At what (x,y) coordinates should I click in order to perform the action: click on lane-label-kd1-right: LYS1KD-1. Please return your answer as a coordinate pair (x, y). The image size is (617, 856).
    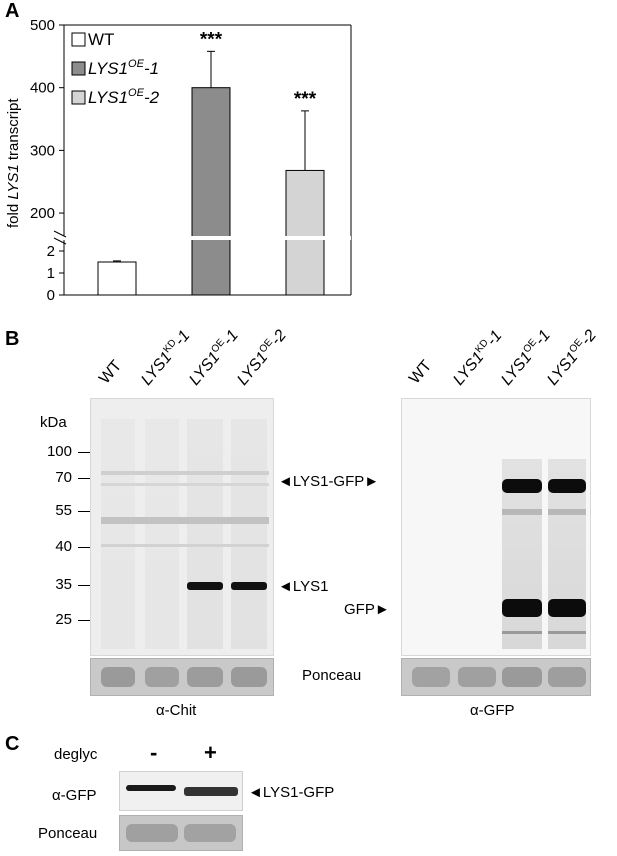
    Looking at the image, I should click on (478, 358).